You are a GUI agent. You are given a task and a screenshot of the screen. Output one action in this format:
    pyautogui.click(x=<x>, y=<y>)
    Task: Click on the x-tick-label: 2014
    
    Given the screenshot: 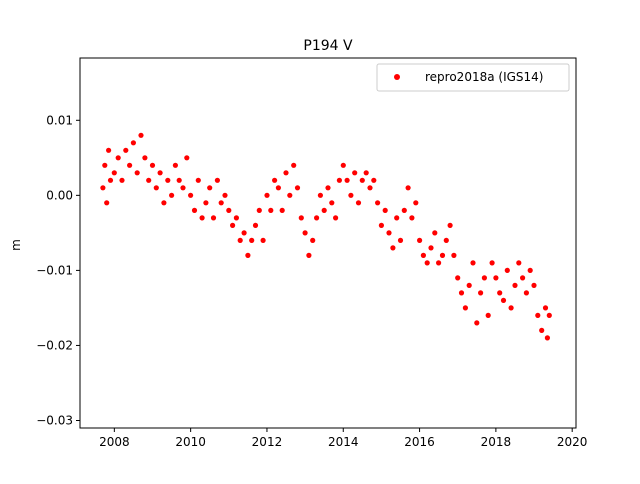 What is the action you would take?
    pyautogui.click(x=343, y=442)
    